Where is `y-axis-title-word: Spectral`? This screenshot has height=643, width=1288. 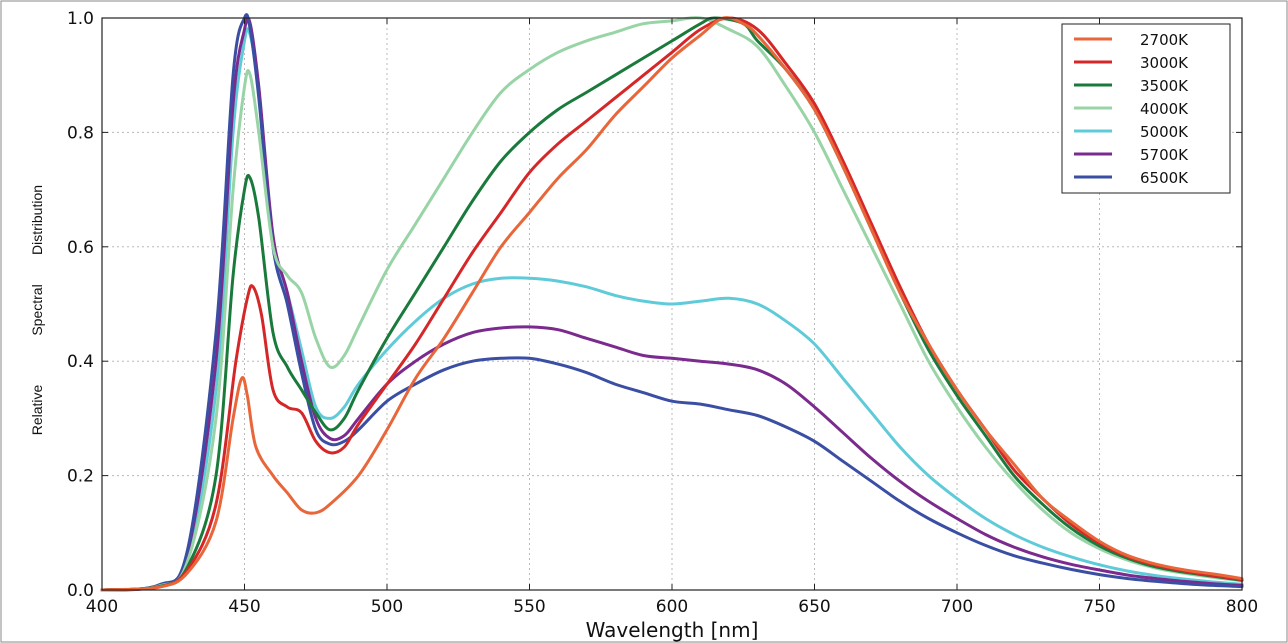
y-axis-title-word: Spectral is located at coordinates (37, 309).